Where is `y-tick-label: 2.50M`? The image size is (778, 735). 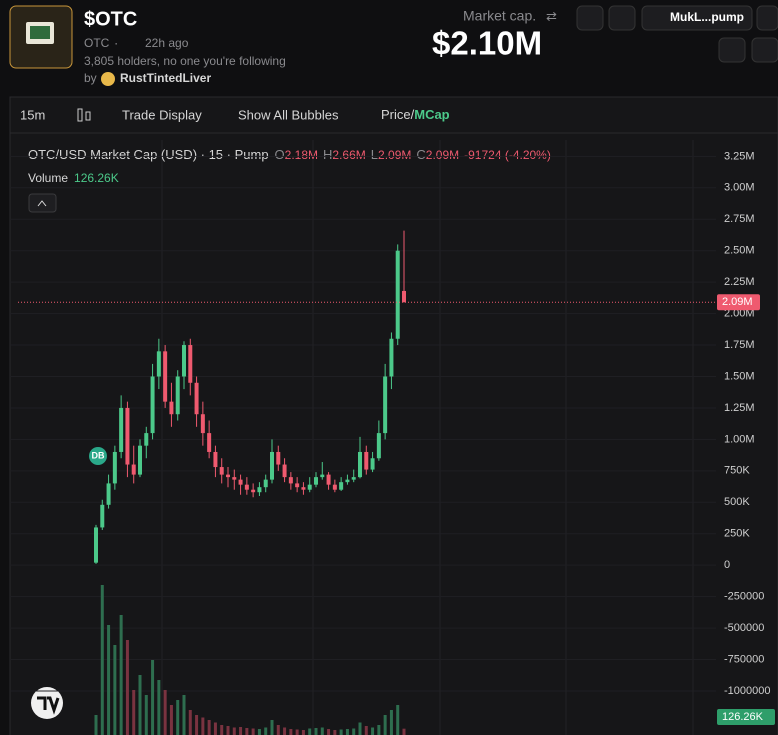 y-tick-label: 2.50M is located at coordinates (739, 251).